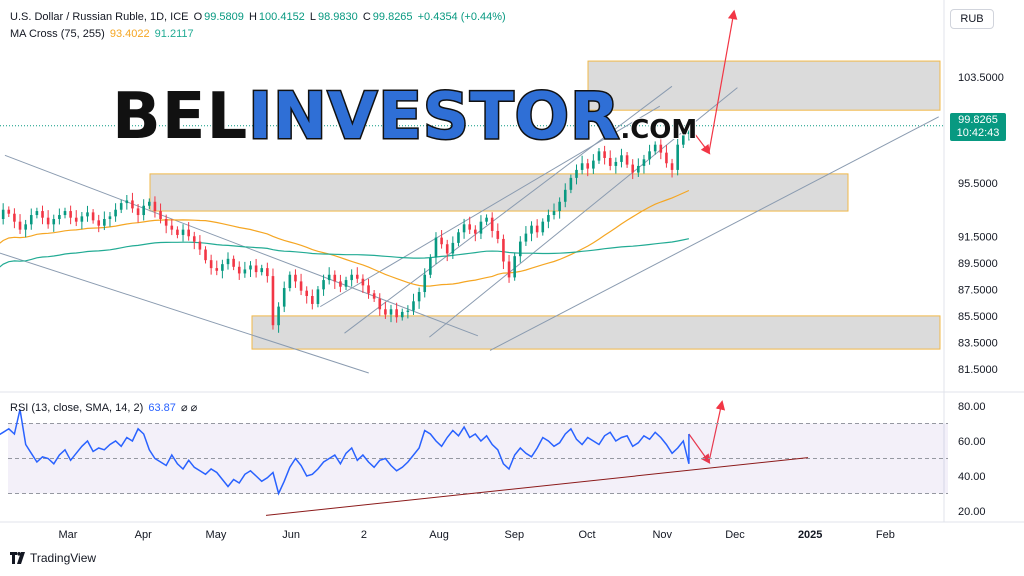 This screenshot has height=576, width=1024. I want to click on last-price-value: 99.8265, so click(978, 120).